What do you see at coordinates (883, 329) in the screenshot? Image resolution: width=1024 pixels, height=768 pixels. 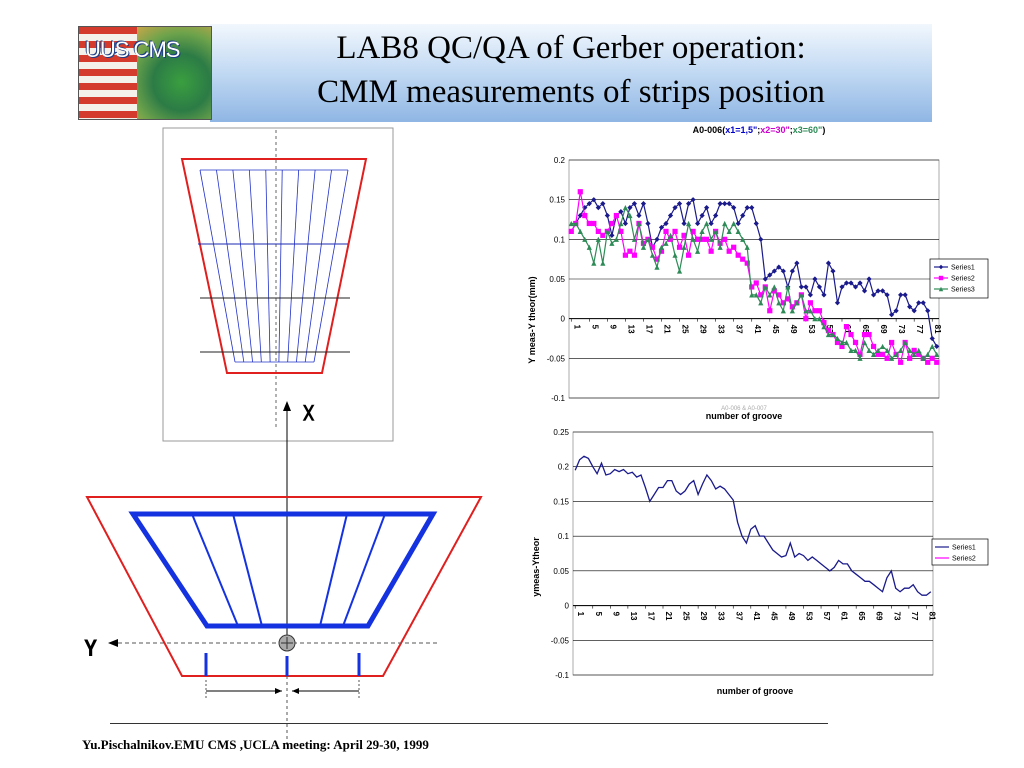 I see `c1-x-tick-label: 69` at bounding box center [883, 329].